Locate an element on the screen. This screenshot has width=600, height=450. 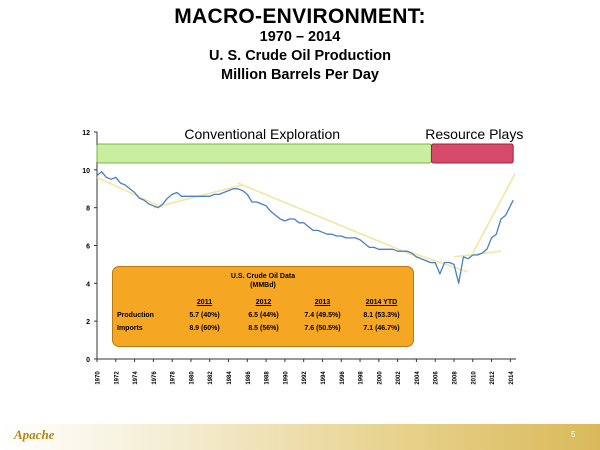
column-header: 2014 YTD is located at coordinates (381, 302).